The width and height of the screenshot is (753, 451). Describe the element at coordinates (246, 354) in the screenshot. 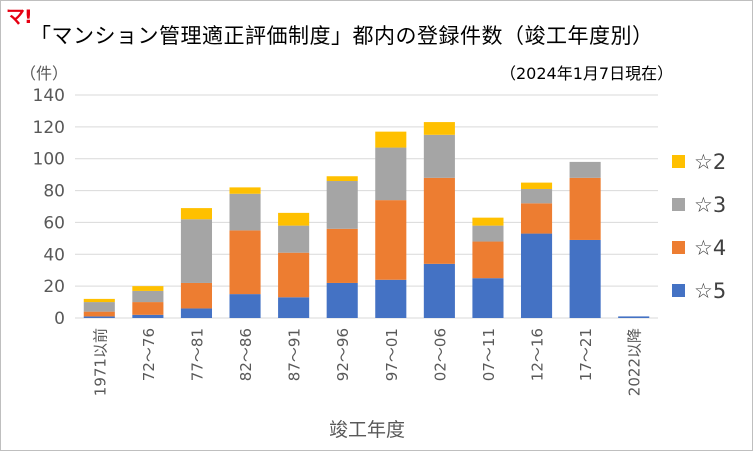

I see `x-tick-label: 82～86` at that location.